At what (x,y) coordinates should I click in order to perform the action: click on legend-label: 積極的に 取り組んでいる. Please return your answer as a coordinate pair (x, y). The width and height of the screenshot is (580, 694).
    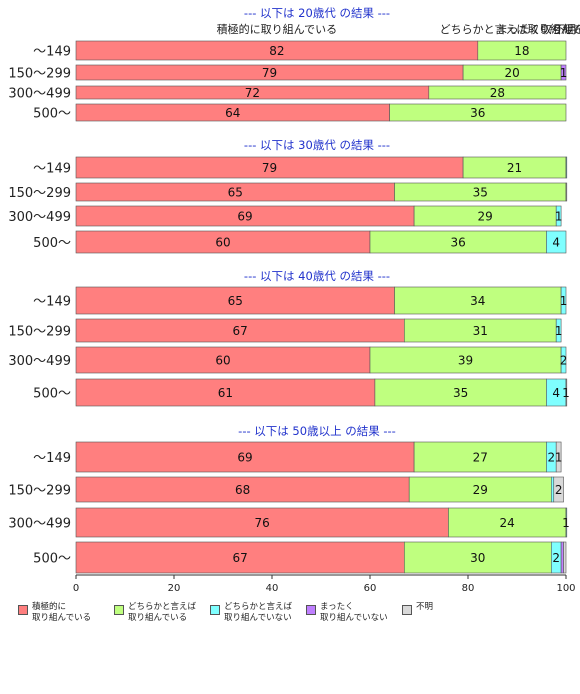
    Looking at the image, I should click on (62, 612).